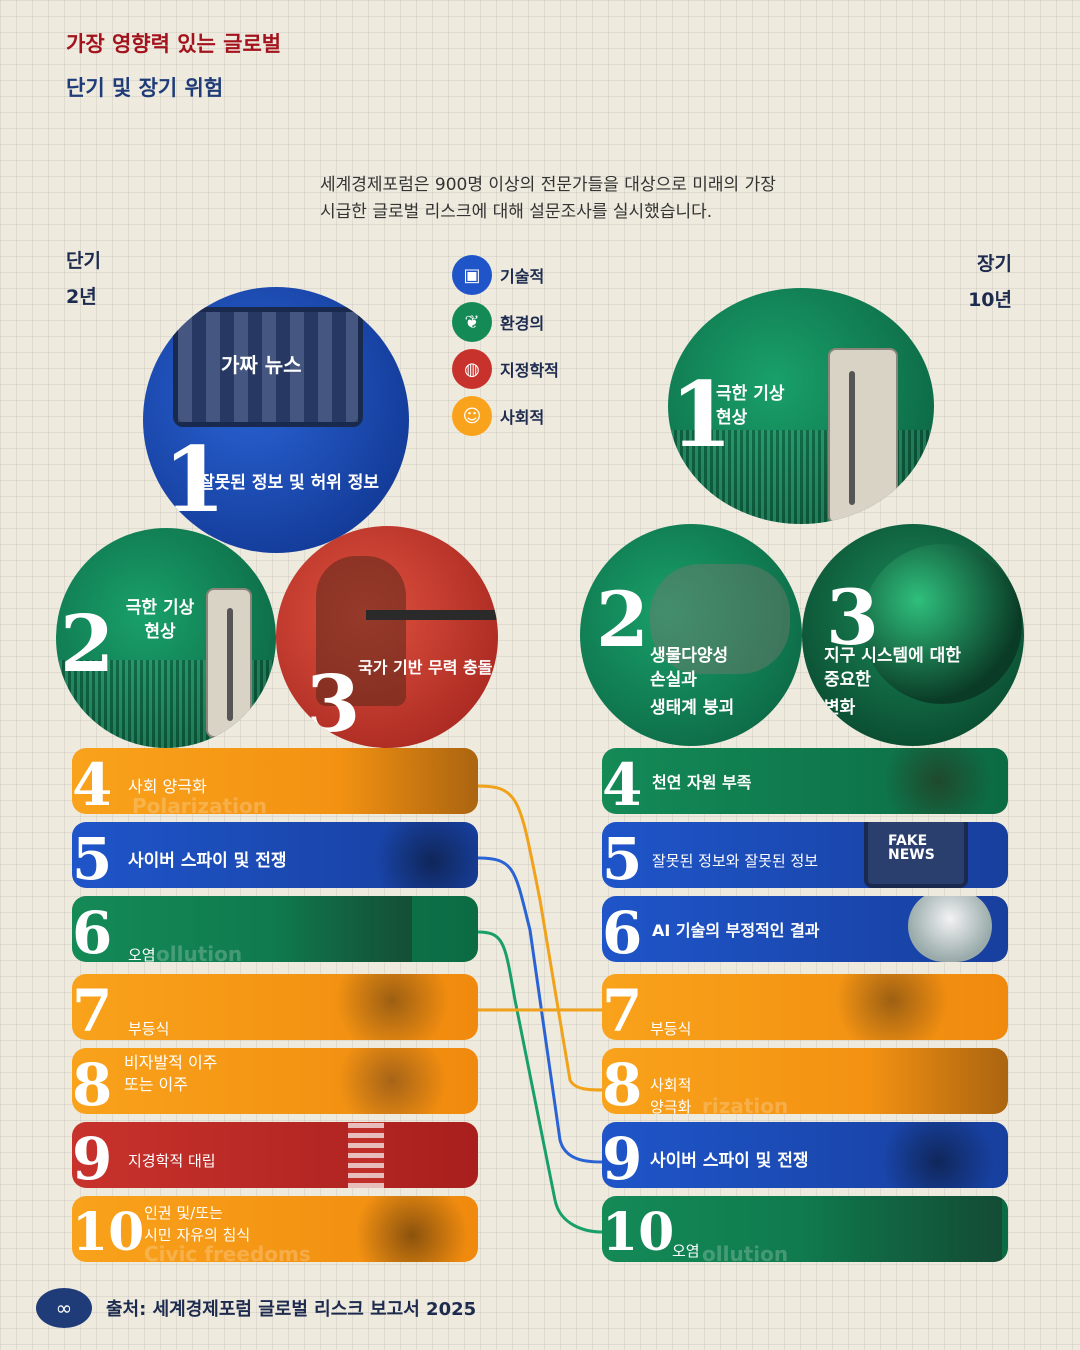  I want to click on short-rank-10-label: 인권 및/또는 시민 자유의 침식, so click(197, 1224).